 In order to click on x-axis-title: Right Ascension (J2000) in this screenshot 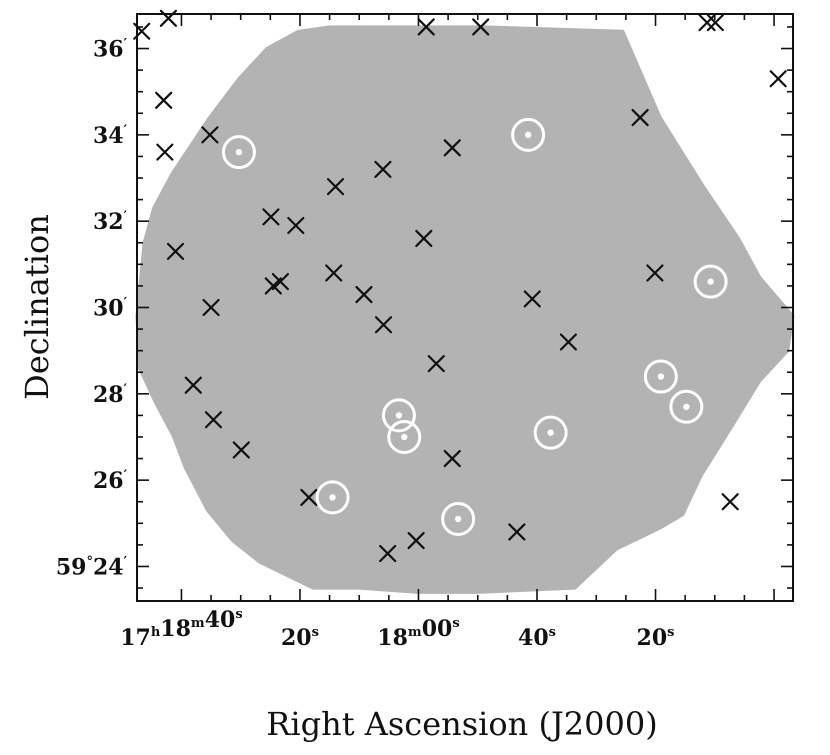, I will do `click(461, 724)`.